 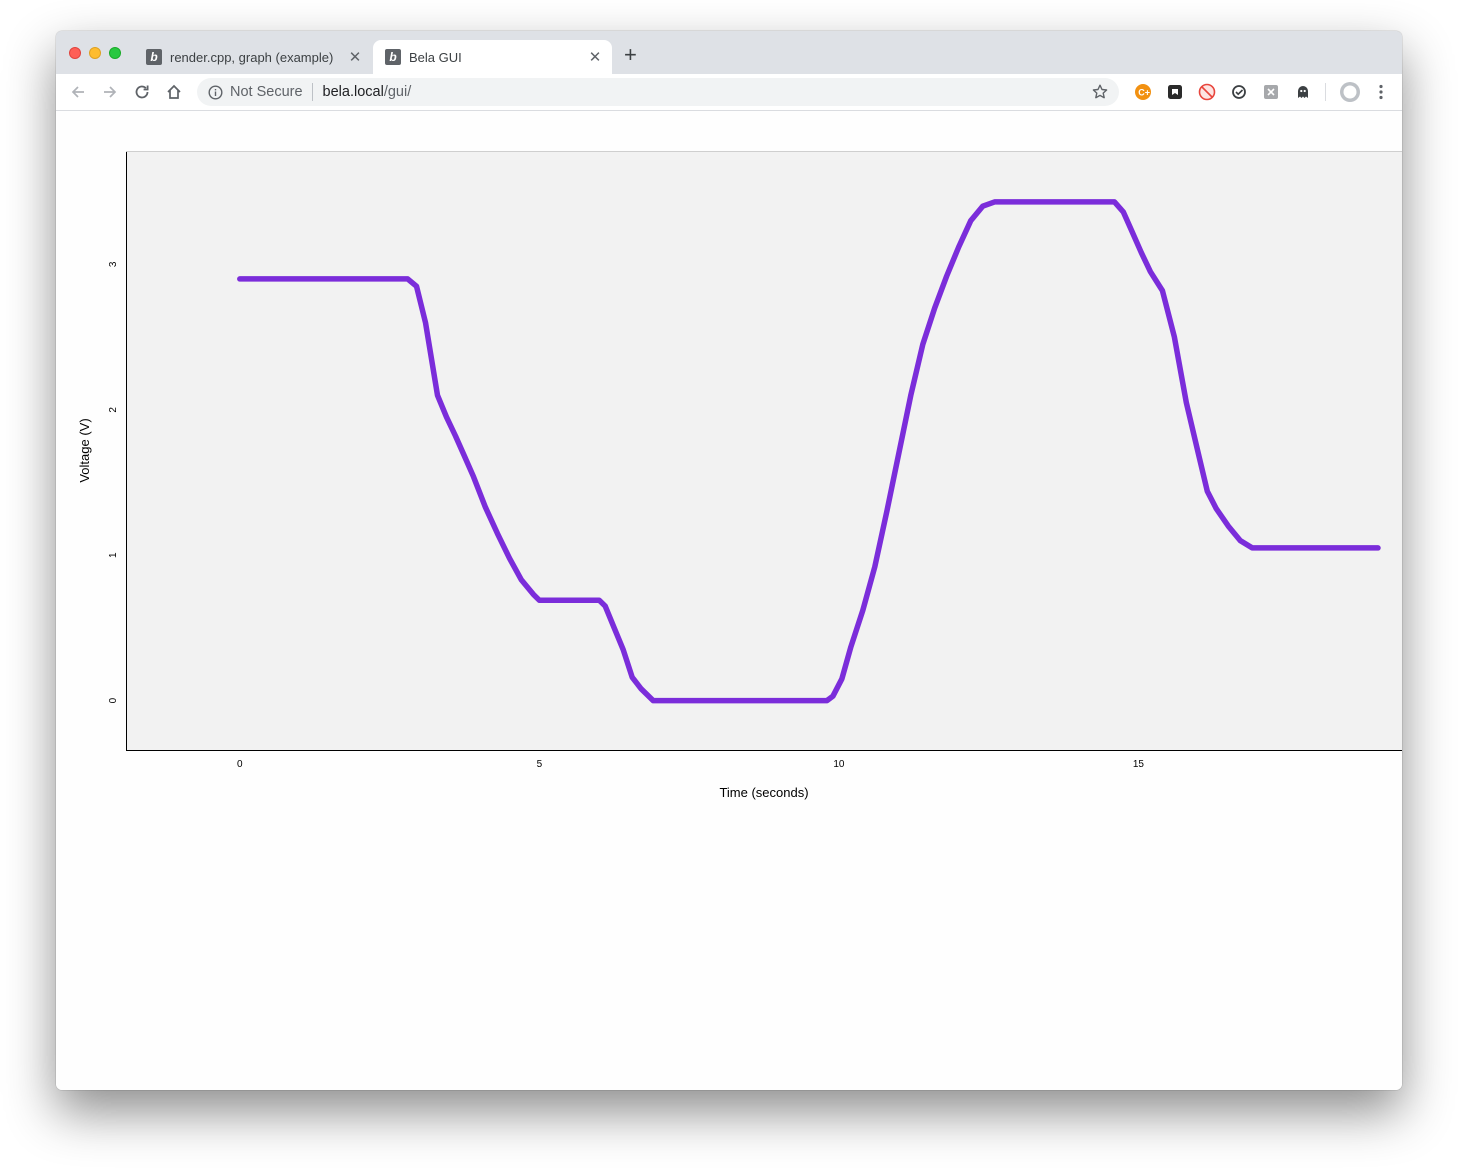 What do you see at coordinates (110, 92) in the screenshot?
I see `forward-icon` at bounding box center [110, 92].